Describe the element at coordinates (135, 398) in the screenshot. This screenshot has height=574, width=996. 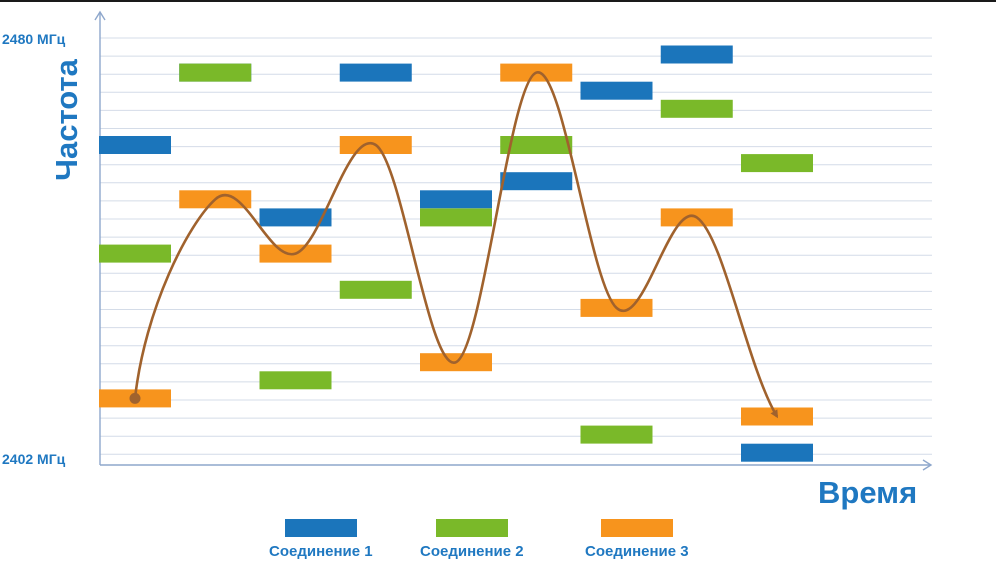
I see `hop-path-start-dot` at that location.